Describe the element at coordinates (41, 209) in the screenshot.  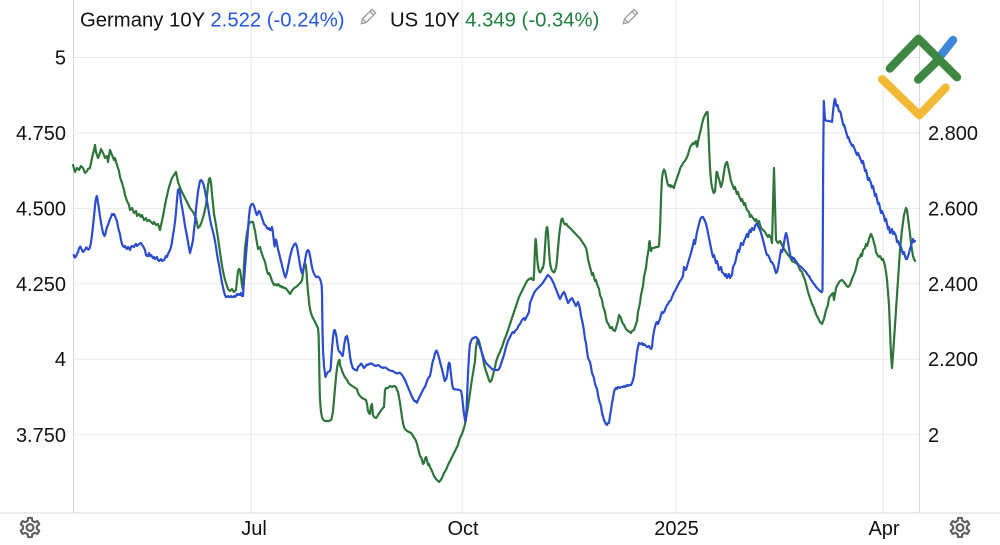
I see `svg-text: 4.500` at that location.